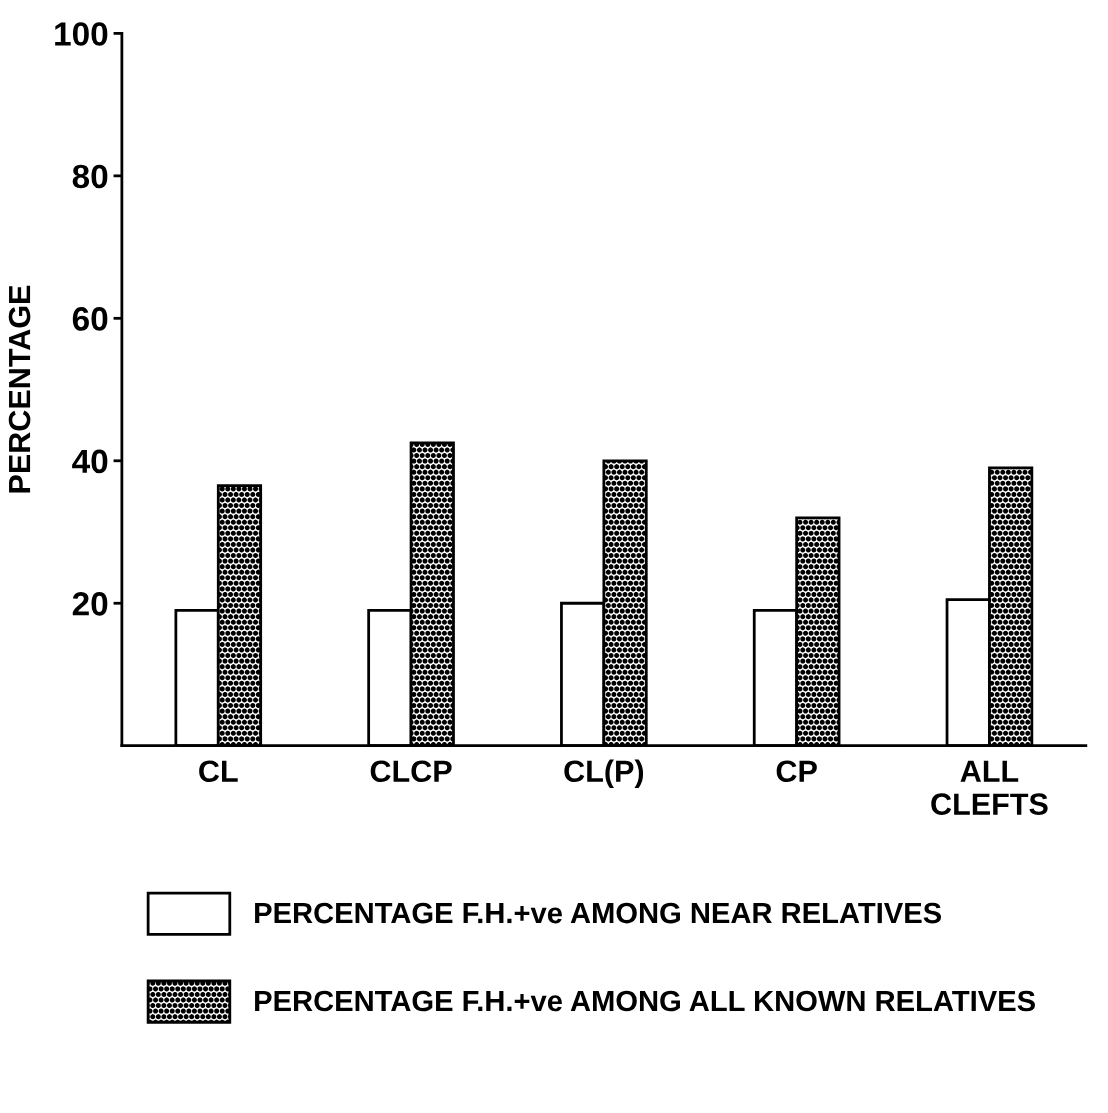 This screenshot has height=1113, width=1108. I want to click on y-axis-title: PERCENTAGE, so click(19, 389).